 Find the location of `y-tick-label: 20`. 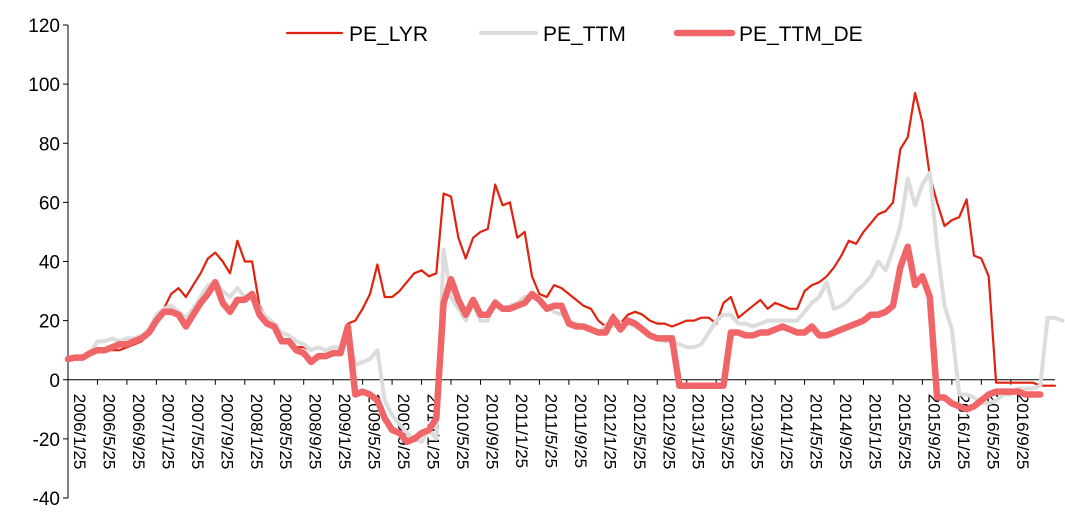

y-tick-label: 20 is located at coordinates (49, 322).